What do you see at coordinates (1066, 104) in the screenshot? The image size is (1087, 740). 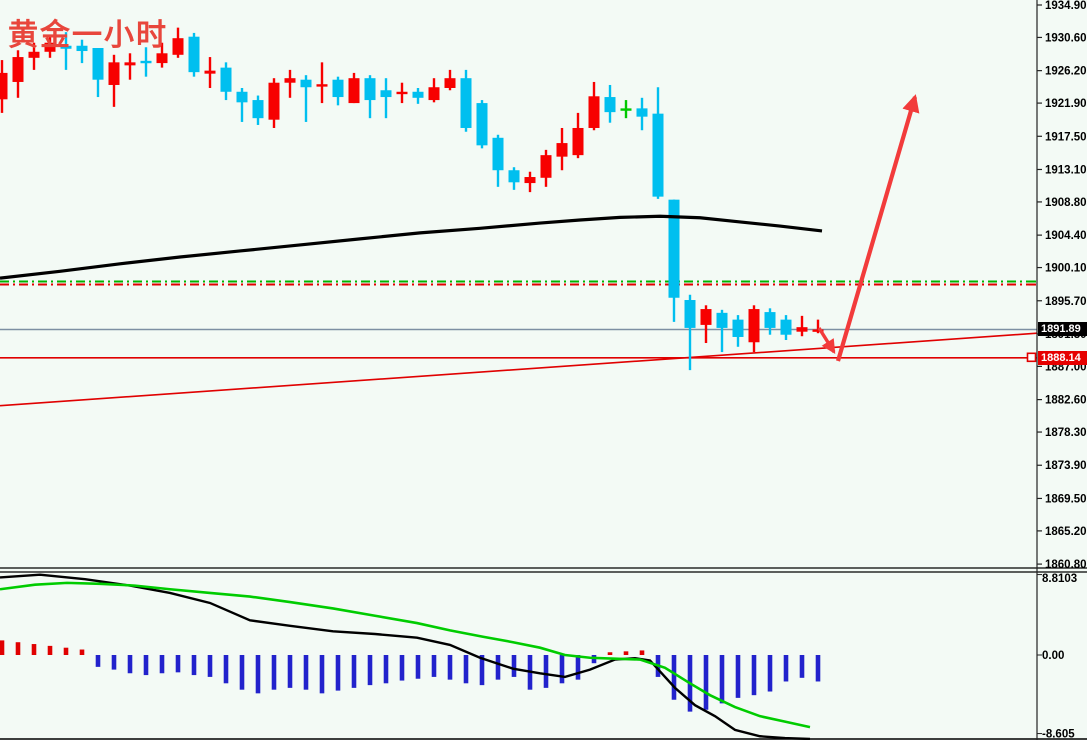 I see `price-tick-label: 1921.90` at bounding box center [1066, 104].